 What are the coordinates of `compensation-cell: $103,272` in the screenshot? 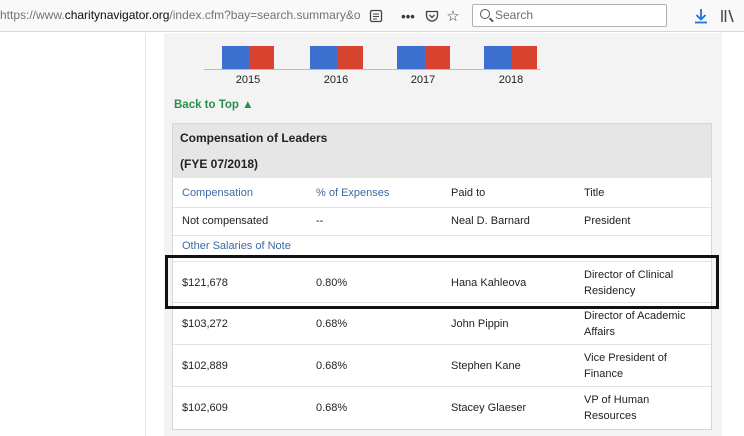 It's located at (205, 324).